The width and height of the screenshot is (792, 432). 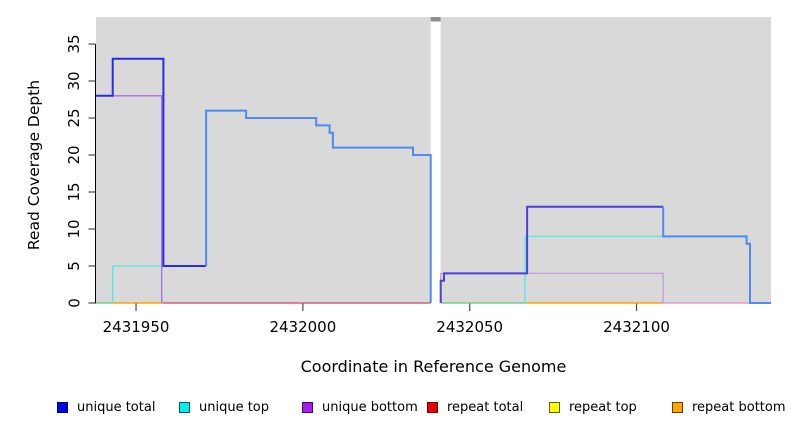 I want to click on legend-label: unique top, so click(x=234, y=407).